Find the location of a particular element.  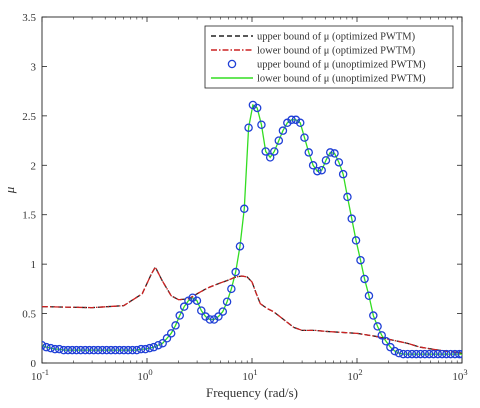

y-tick-label: 0.5 is located at coordinates (29, 315).